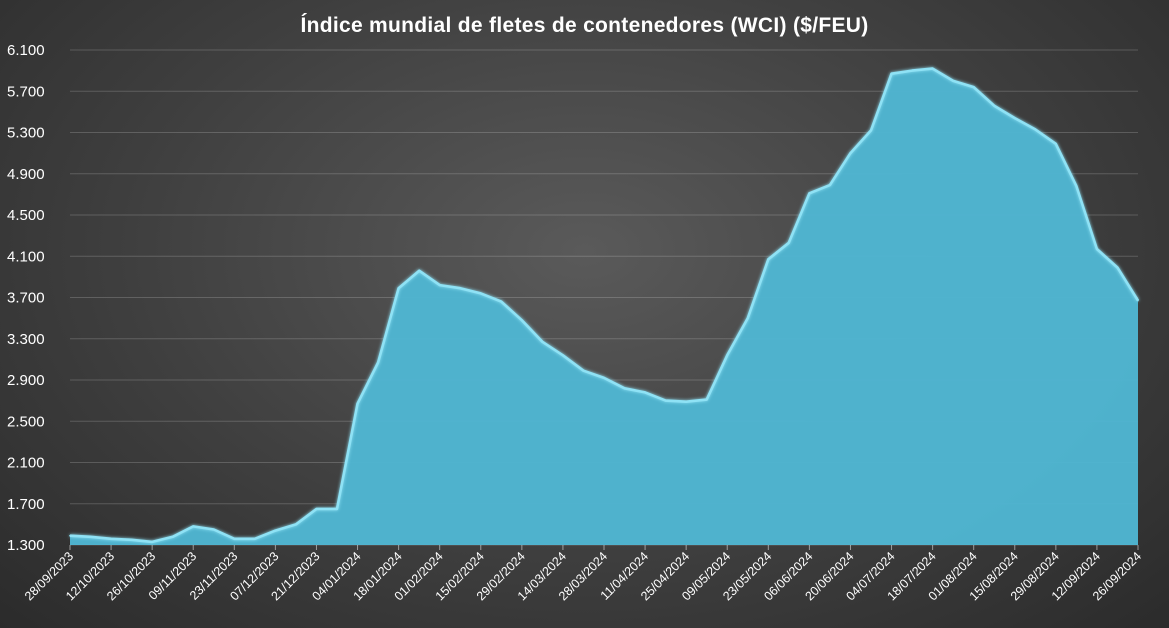 This screenshot has height=628, width=1169. Describe the element at coordinates (26, 133) in the screenshot. I see `y-tick-label: 5.300` at that location.